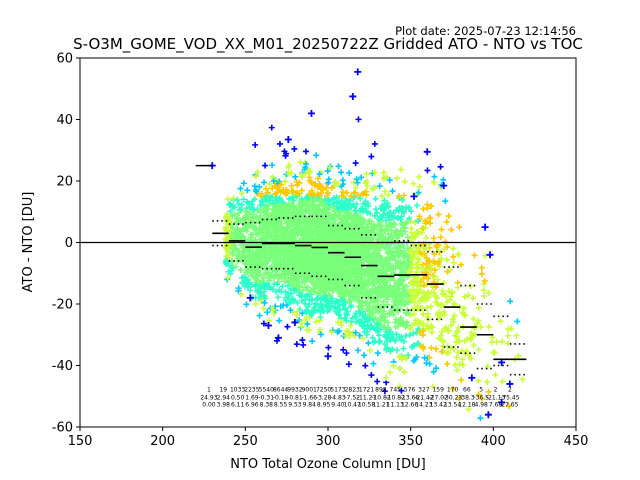 Image resolution: width=640 pixels, height=480 pixels. I want to click on bin-annotation-text: -0.31, so click(267, 397).